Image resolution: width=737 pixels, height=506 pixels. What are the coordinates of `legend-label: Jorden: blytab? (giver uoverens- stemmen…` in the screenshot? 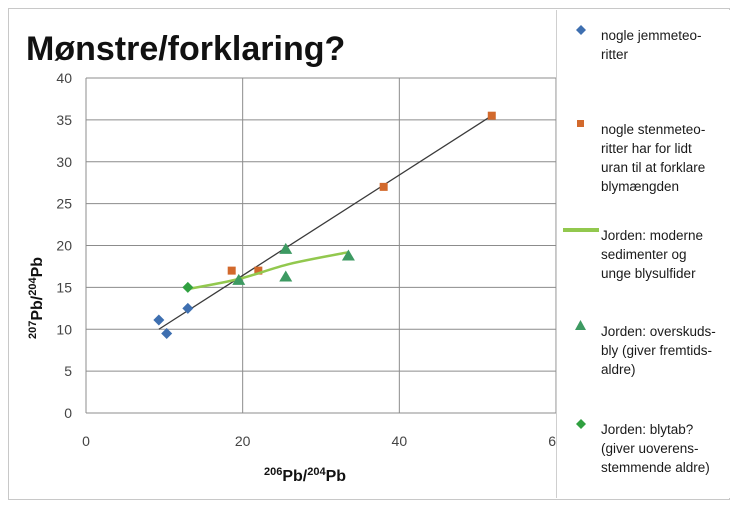 It's located at (655, 448).